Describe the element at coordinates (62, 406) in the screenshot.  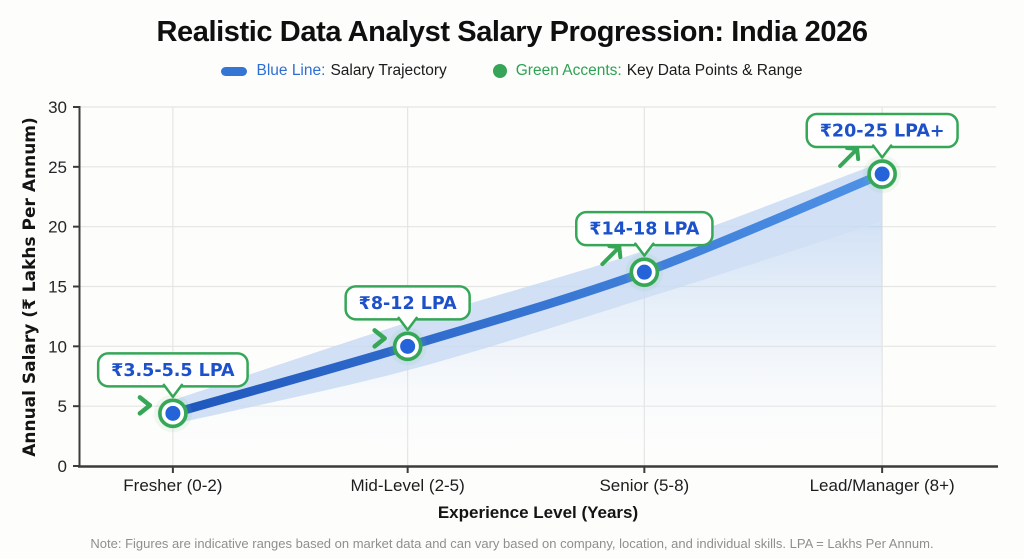
I see `y-tick-label: 5` at that location.